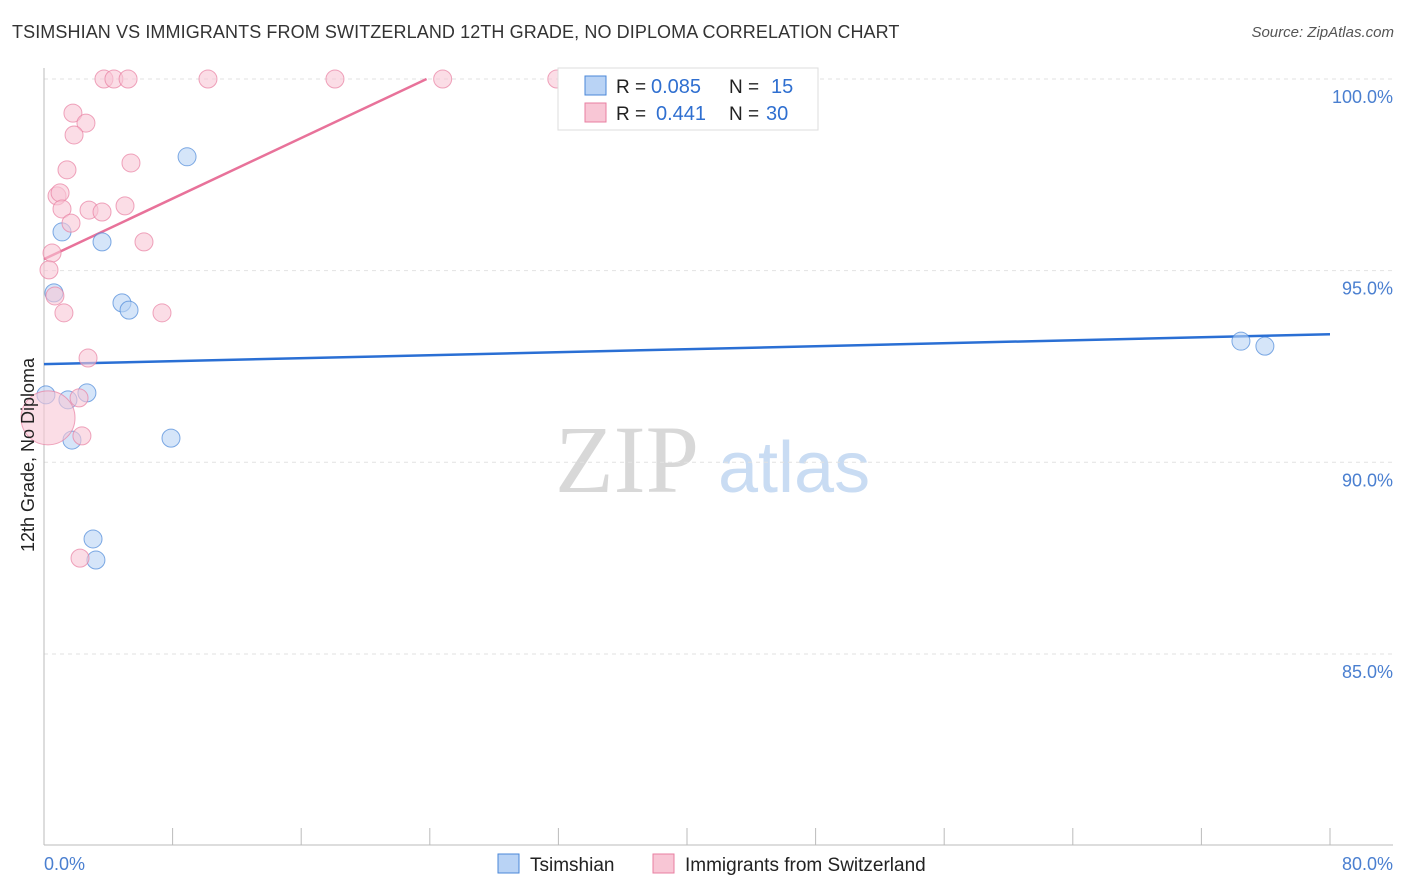 The height and width of the screenshot is (892, 1406). Describe the element at coordinates (235, 169) in the screenshot. I see `switzerland-trend-line` at that location.